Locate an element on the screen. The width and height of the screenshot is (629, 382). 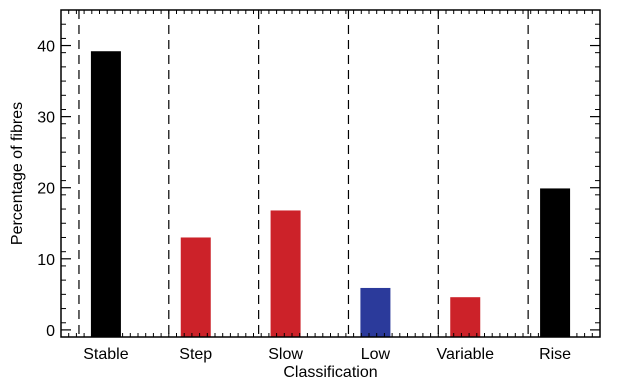
y-tick-label: 10 is located at coordinates (46, 260).